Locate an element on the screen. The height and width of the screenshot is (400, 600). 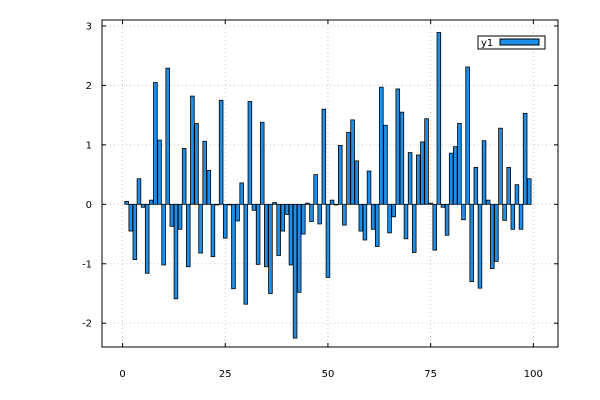
legend-label-y1: y1 is located at coordinates (487, 43).